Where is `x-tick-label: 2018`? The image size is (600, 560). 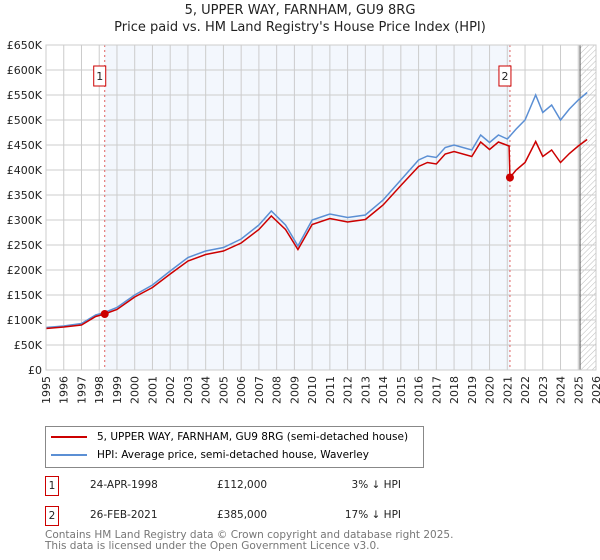
x-tick-label: 2018 is located at coordinates (454, 390).